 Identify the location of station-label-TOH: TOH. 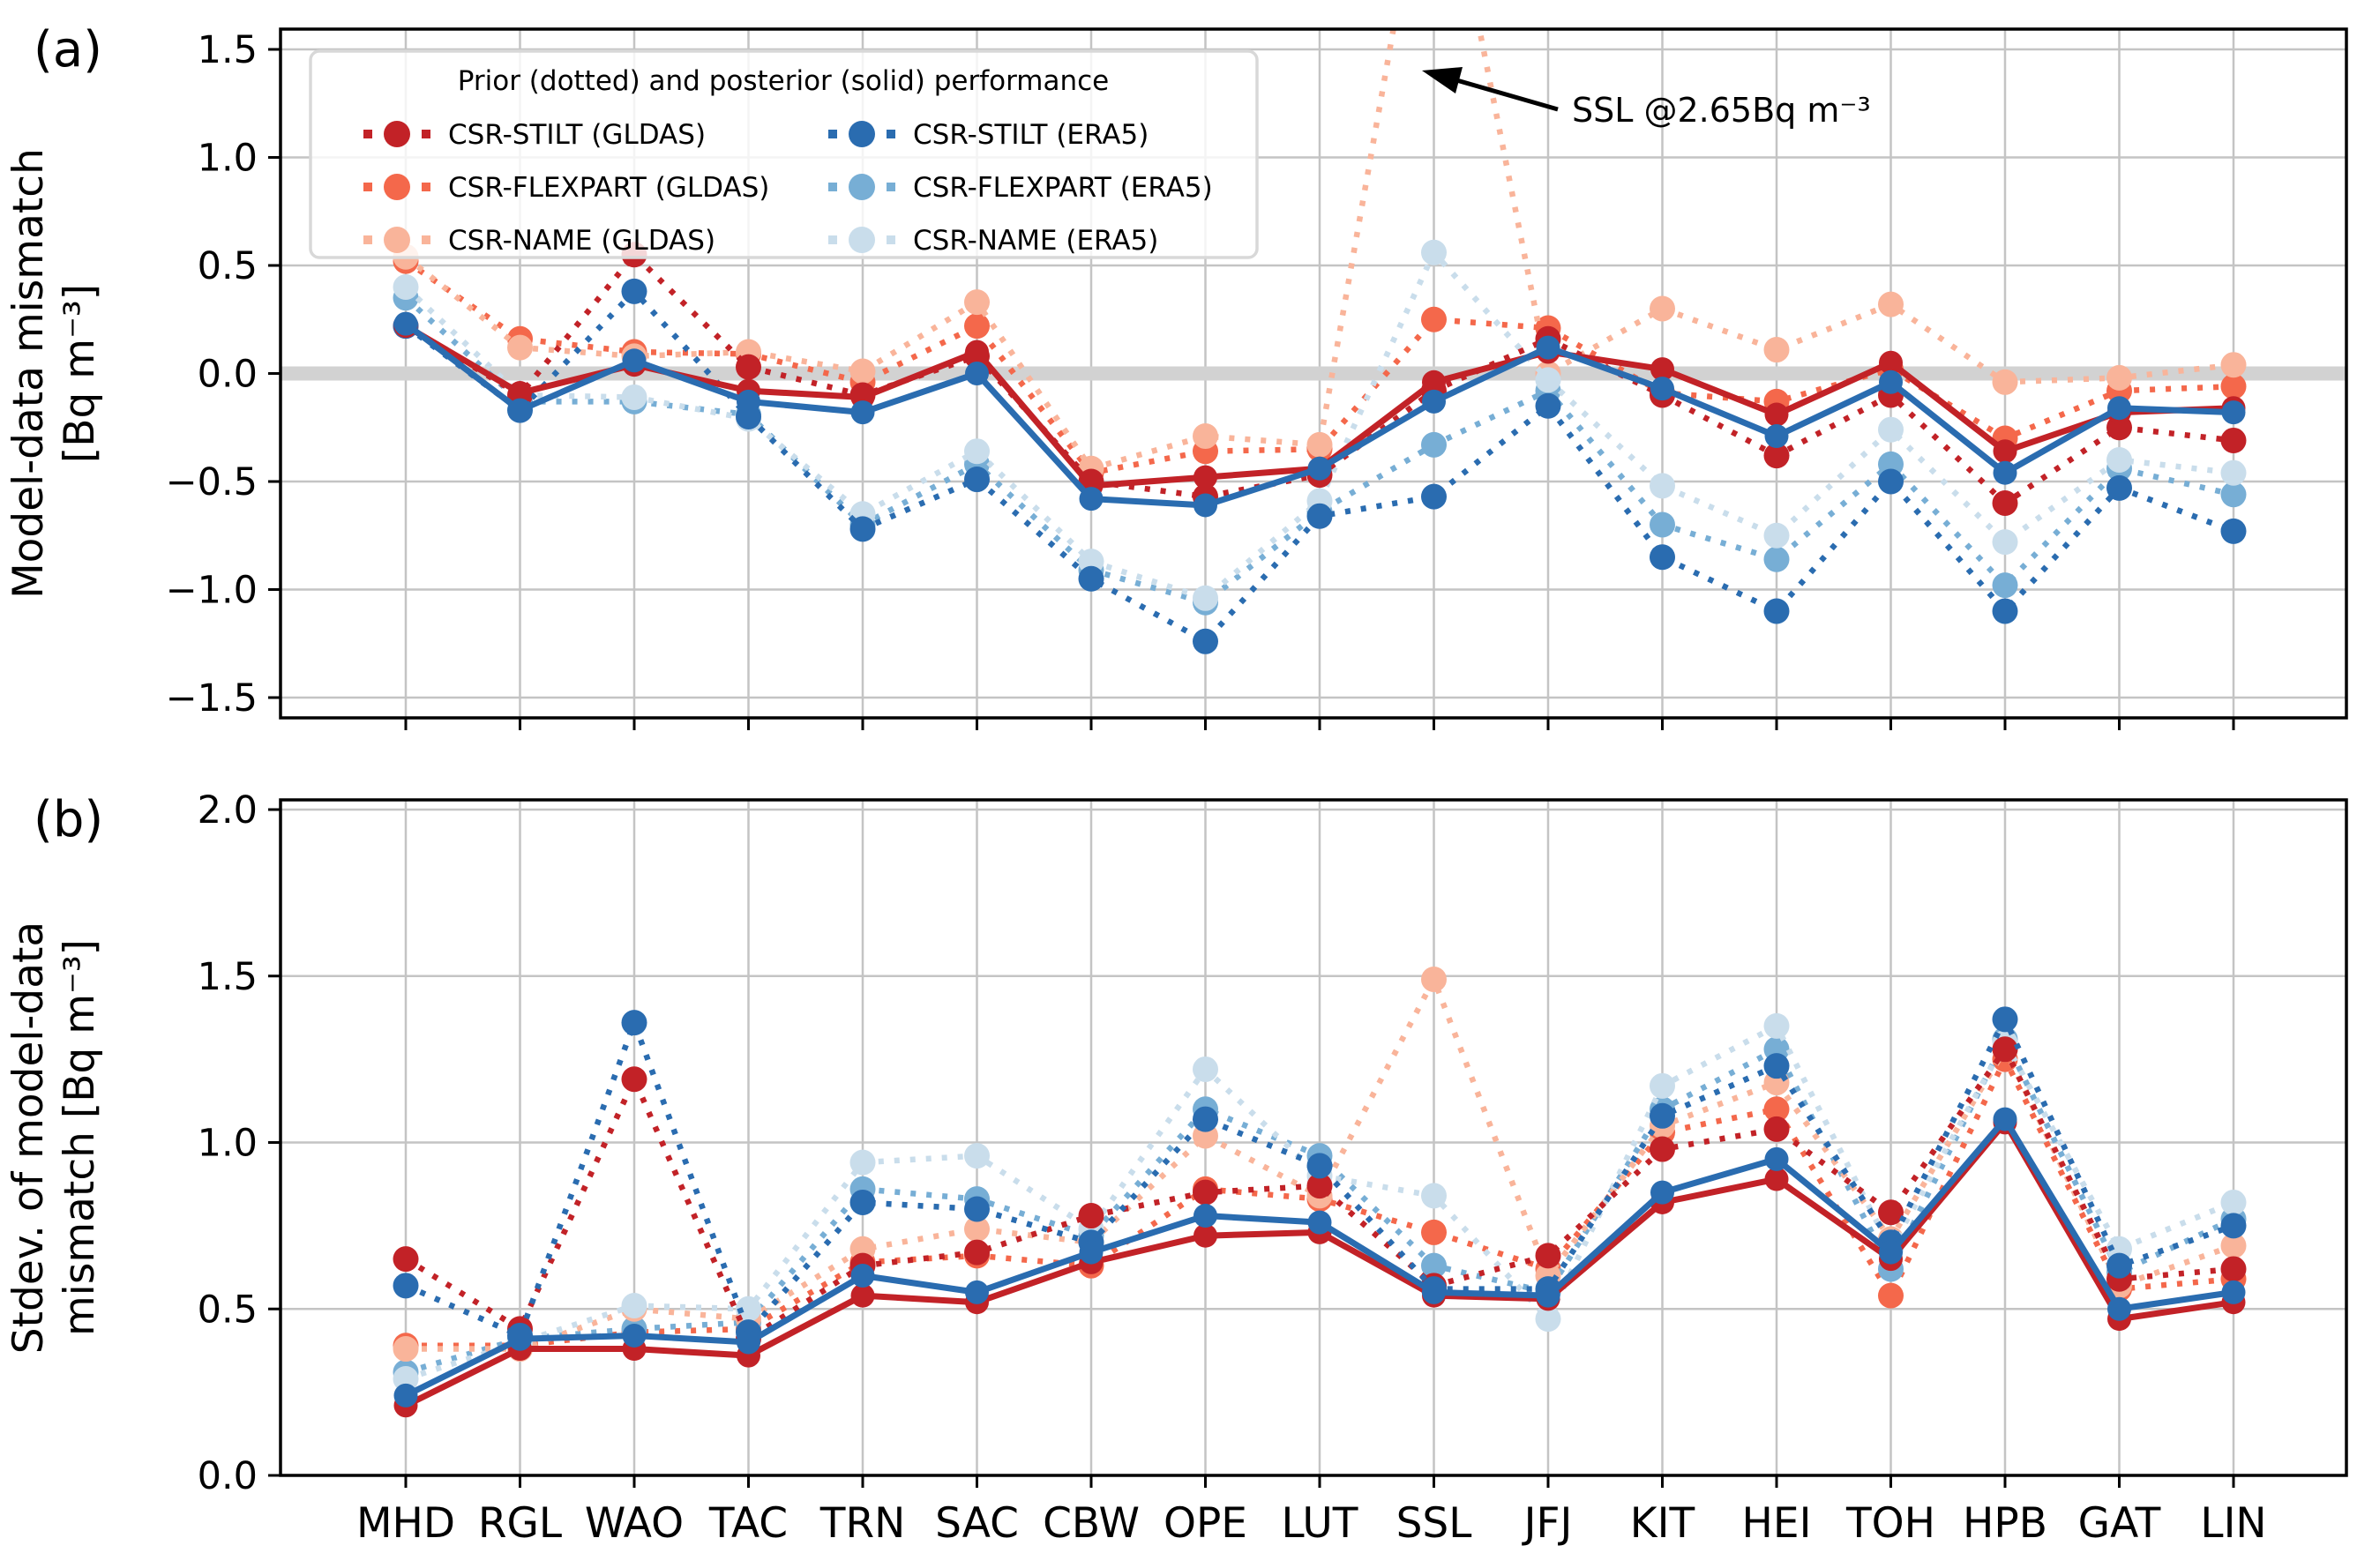
(1890, 1523).